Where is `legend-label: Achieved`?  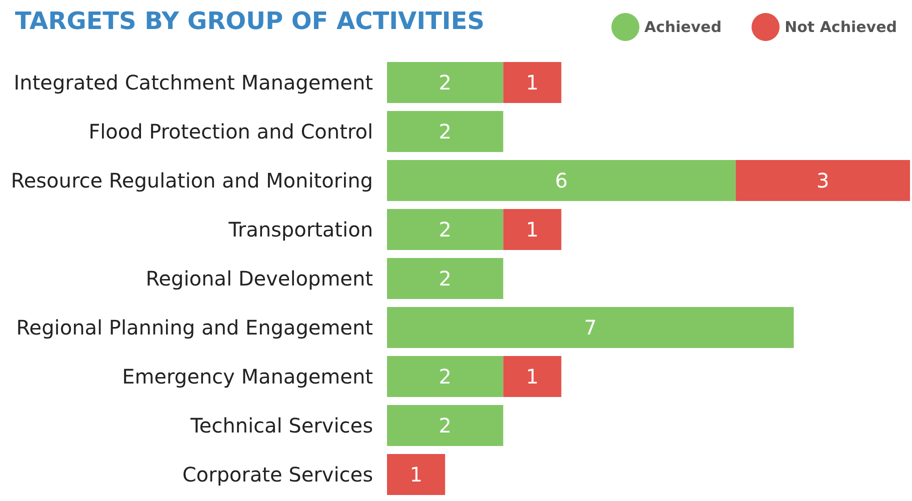 legend-label: Achieved is located at coordinates (683, 27).